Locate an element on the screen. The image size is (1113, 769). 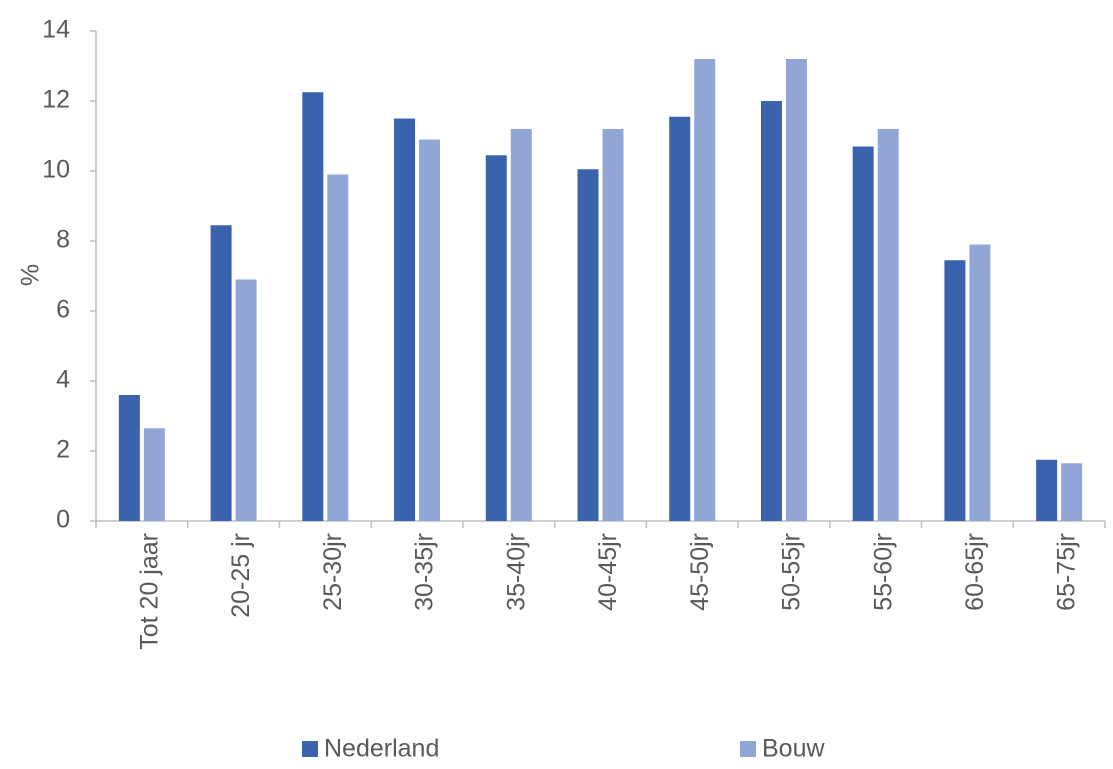
x-tick-label: 40-45jr is located at coordinates (608, 572).